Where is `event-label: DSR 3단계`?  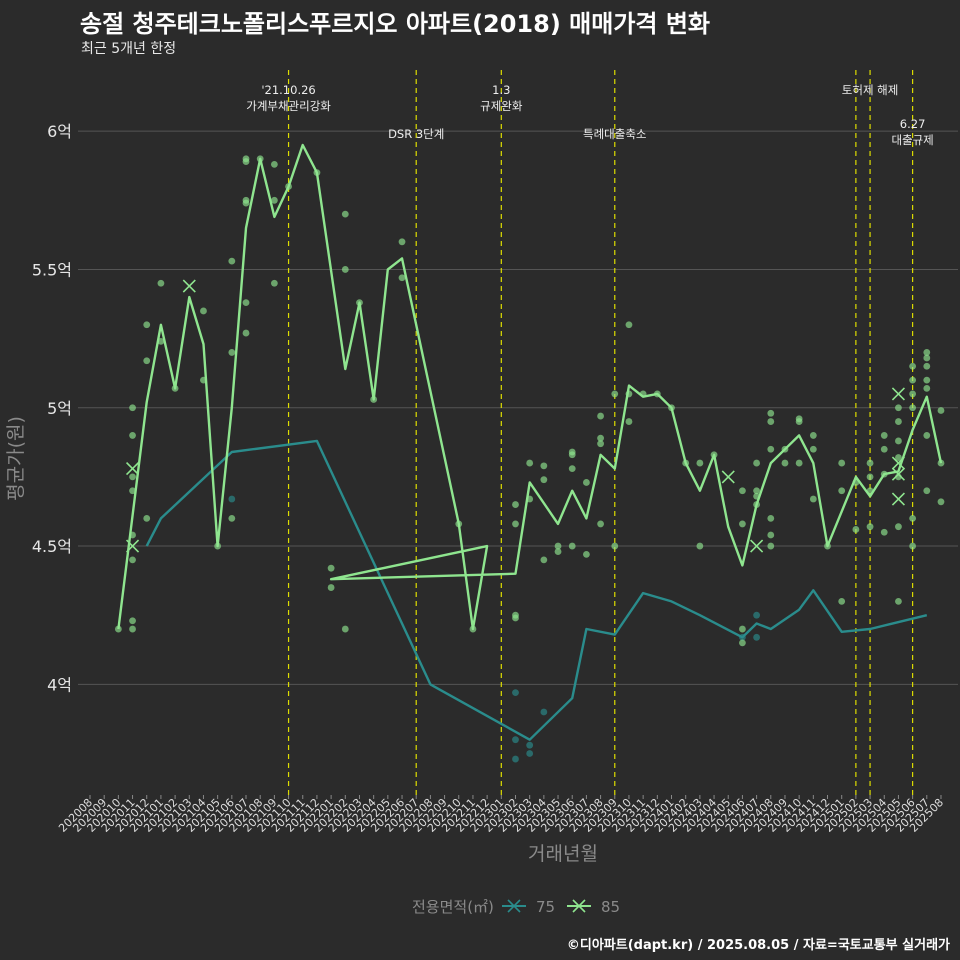
event-label: DSR 3단계 is located at coordinates (416, 134).